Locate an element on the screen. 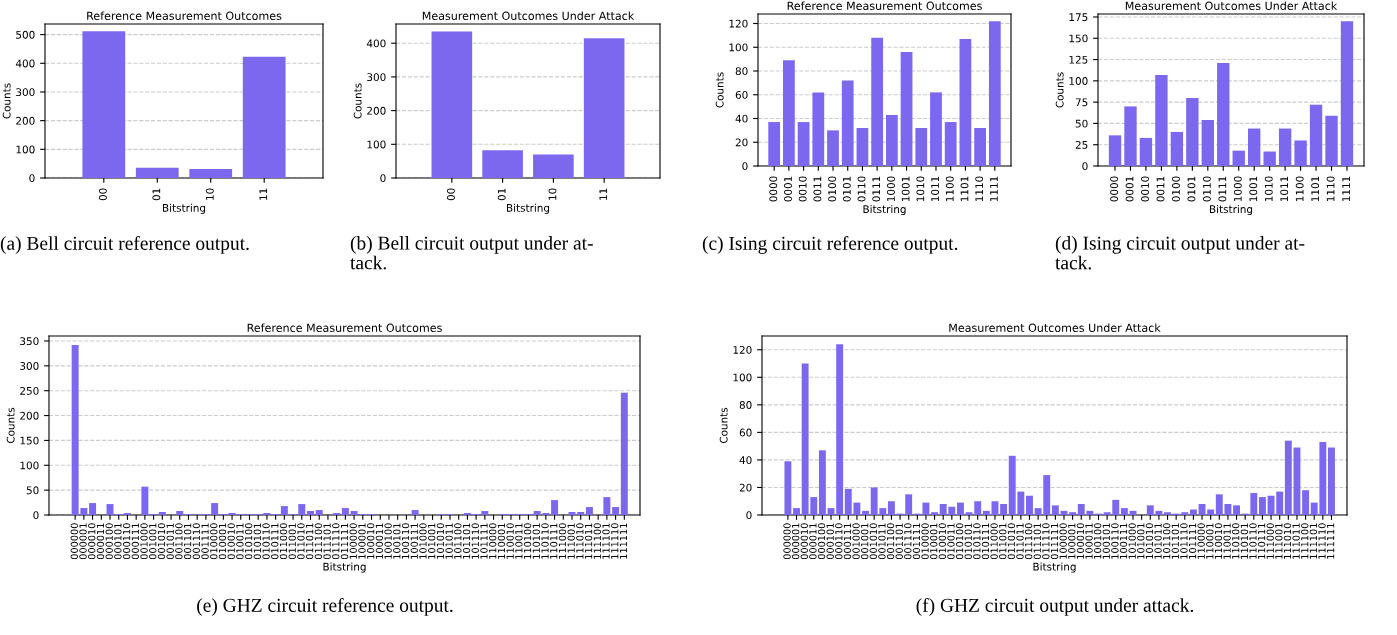  x-tick-label: 1001 is located at coordinates (1253, 189).